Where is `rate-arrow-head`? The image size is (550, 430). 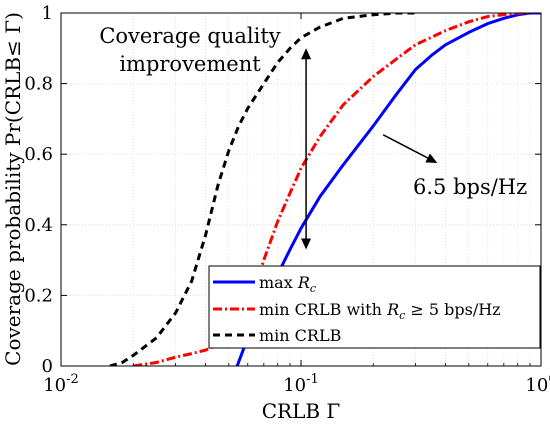
rate-arrow-head is located at coordinates (431, 158).